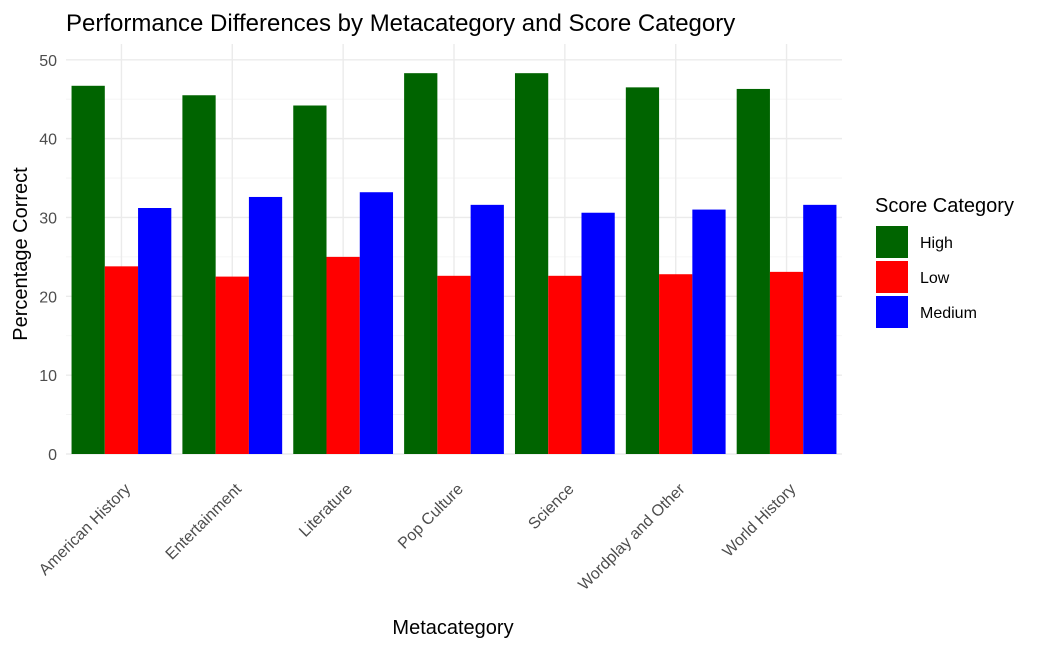 Image resolution: width=1050 pixels, height=653 pixels. I want to click on legend-label-low: Low, so click(935, 278).